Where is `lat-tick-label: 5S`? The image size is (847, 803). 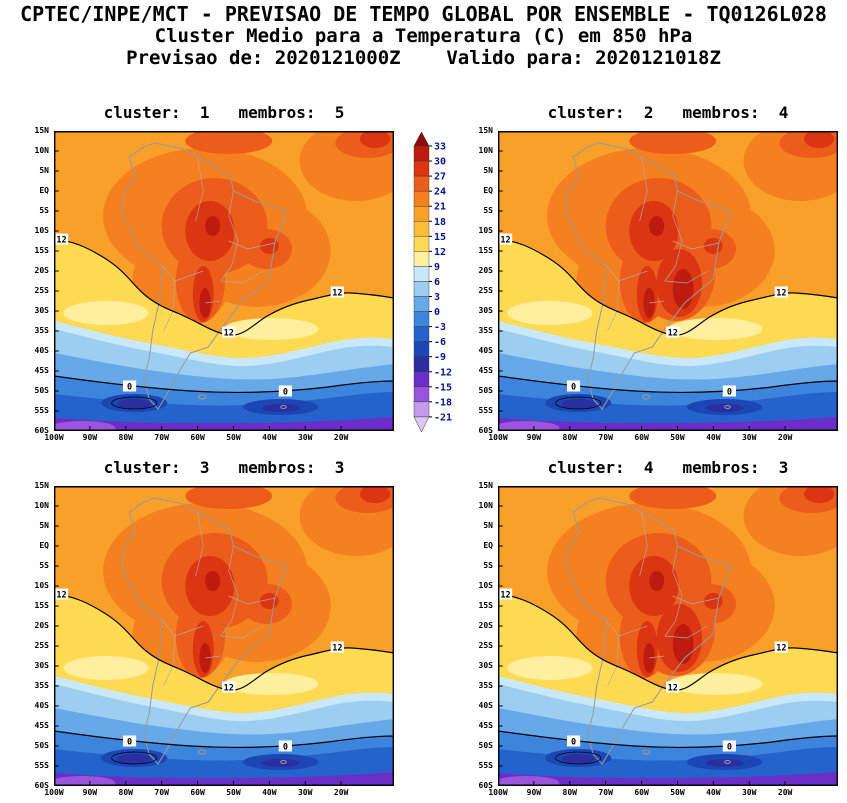
lat-tick-label: 5S is located at coordinates (488, 565).